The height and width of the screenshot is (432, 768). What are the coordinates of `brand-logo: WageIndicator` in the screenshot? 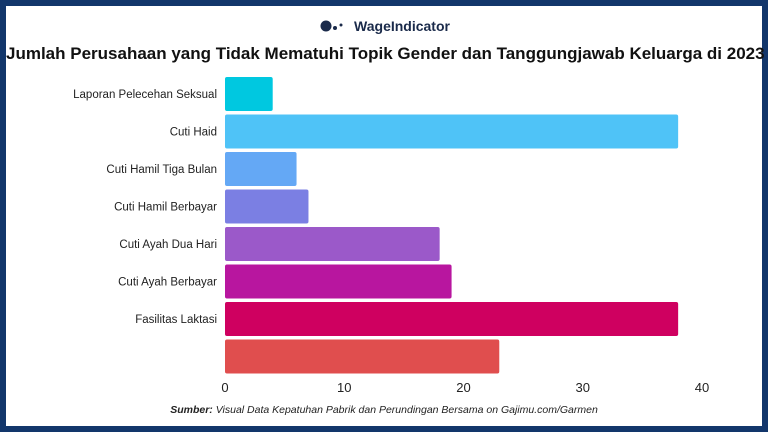 It's located at (384, 26).